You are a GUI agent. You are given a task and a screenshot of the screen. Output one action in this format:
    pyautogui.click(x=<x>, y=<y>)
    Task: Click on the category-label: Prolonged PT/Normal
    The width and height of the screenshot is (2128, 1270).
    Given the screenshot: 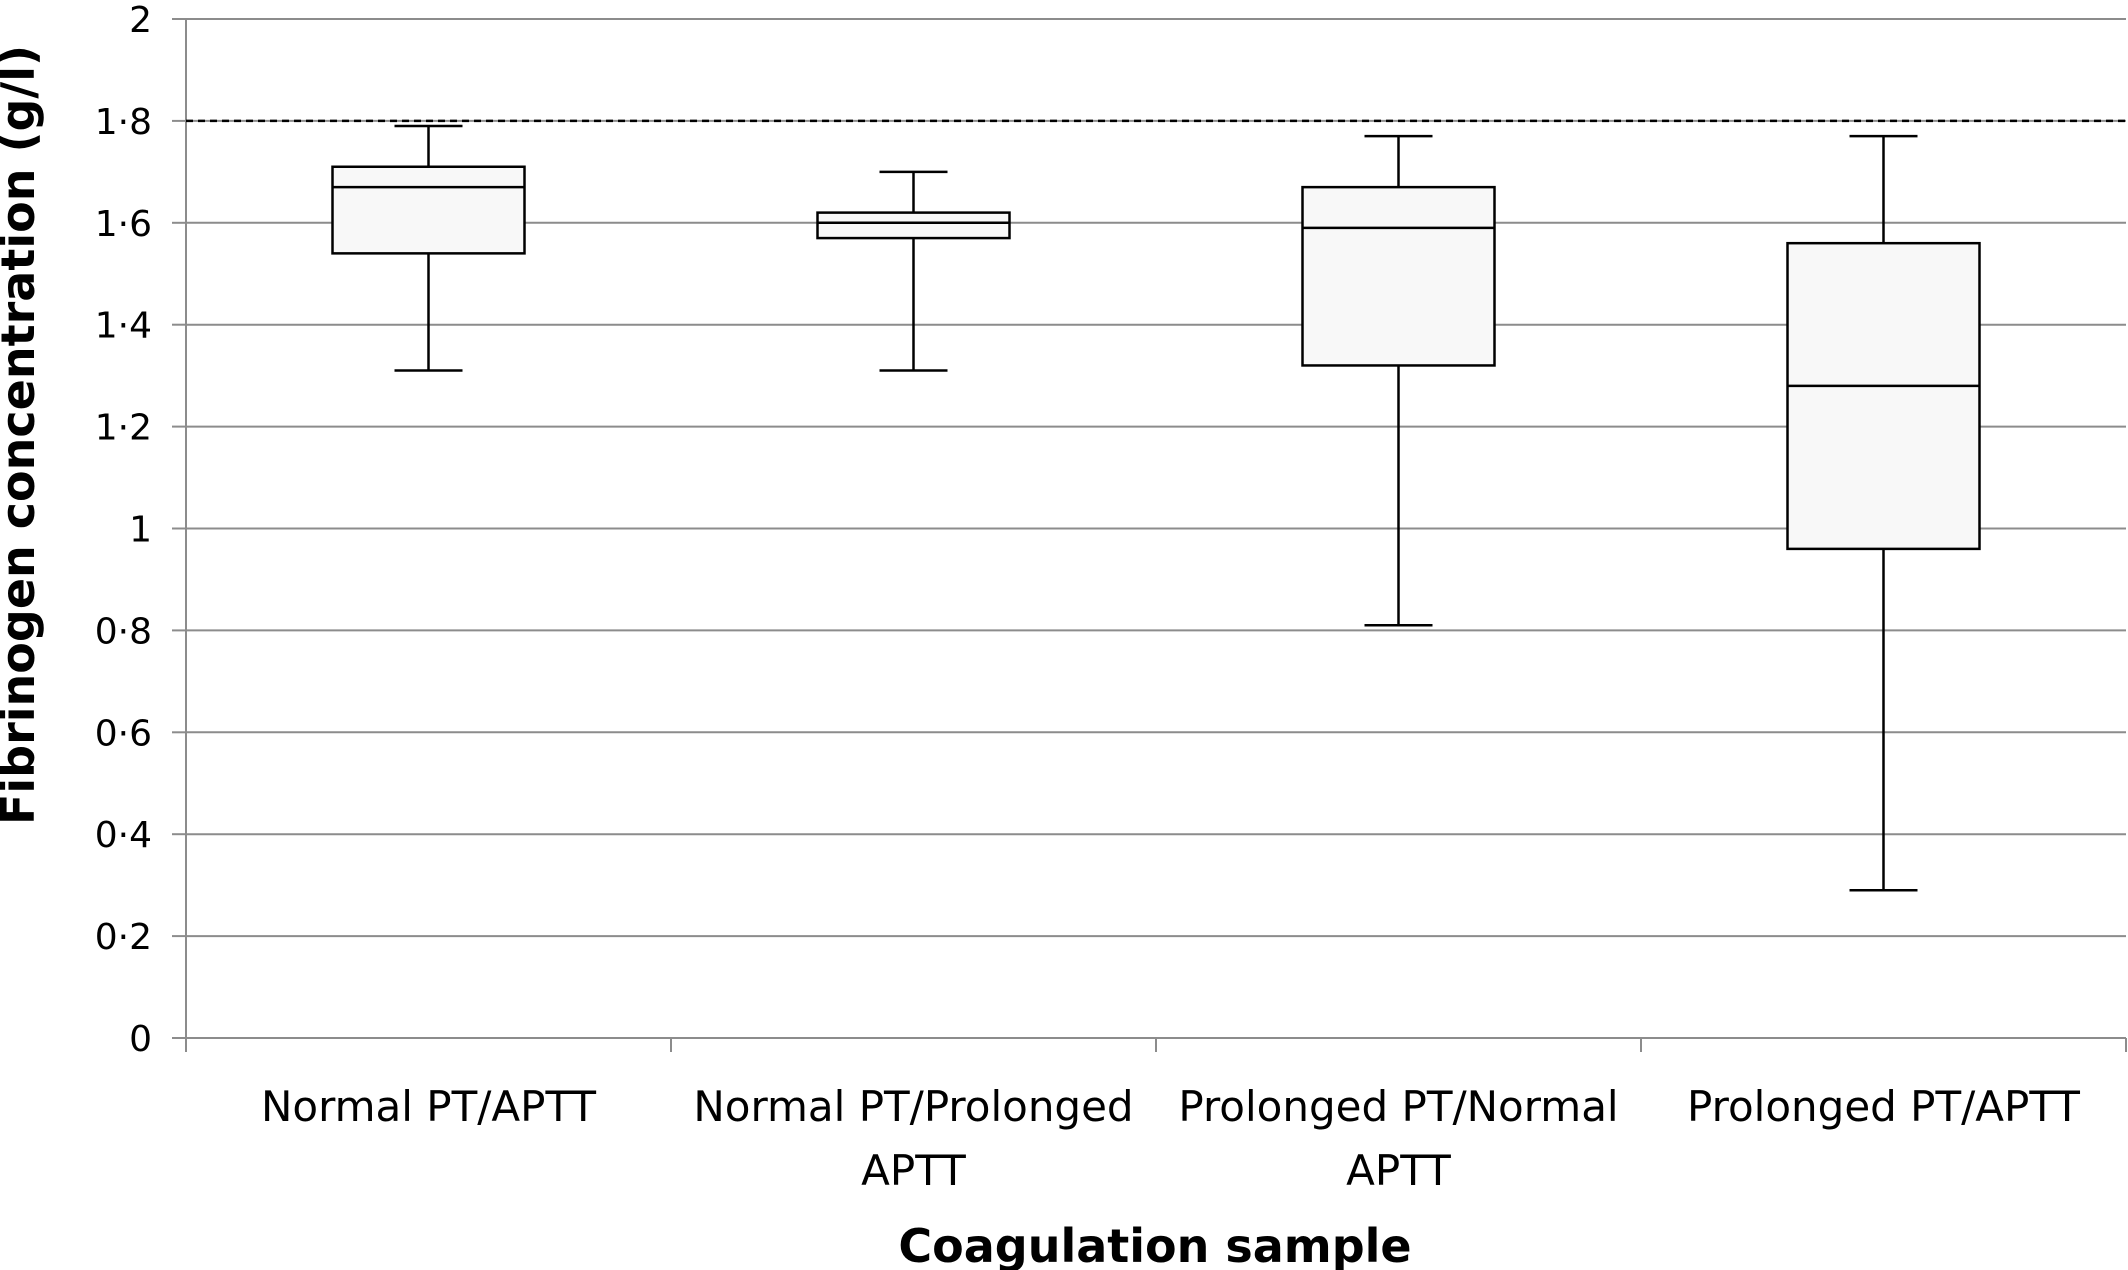 What is the action you would take?
    pyautogui.click(x=1398, y=1106)
    